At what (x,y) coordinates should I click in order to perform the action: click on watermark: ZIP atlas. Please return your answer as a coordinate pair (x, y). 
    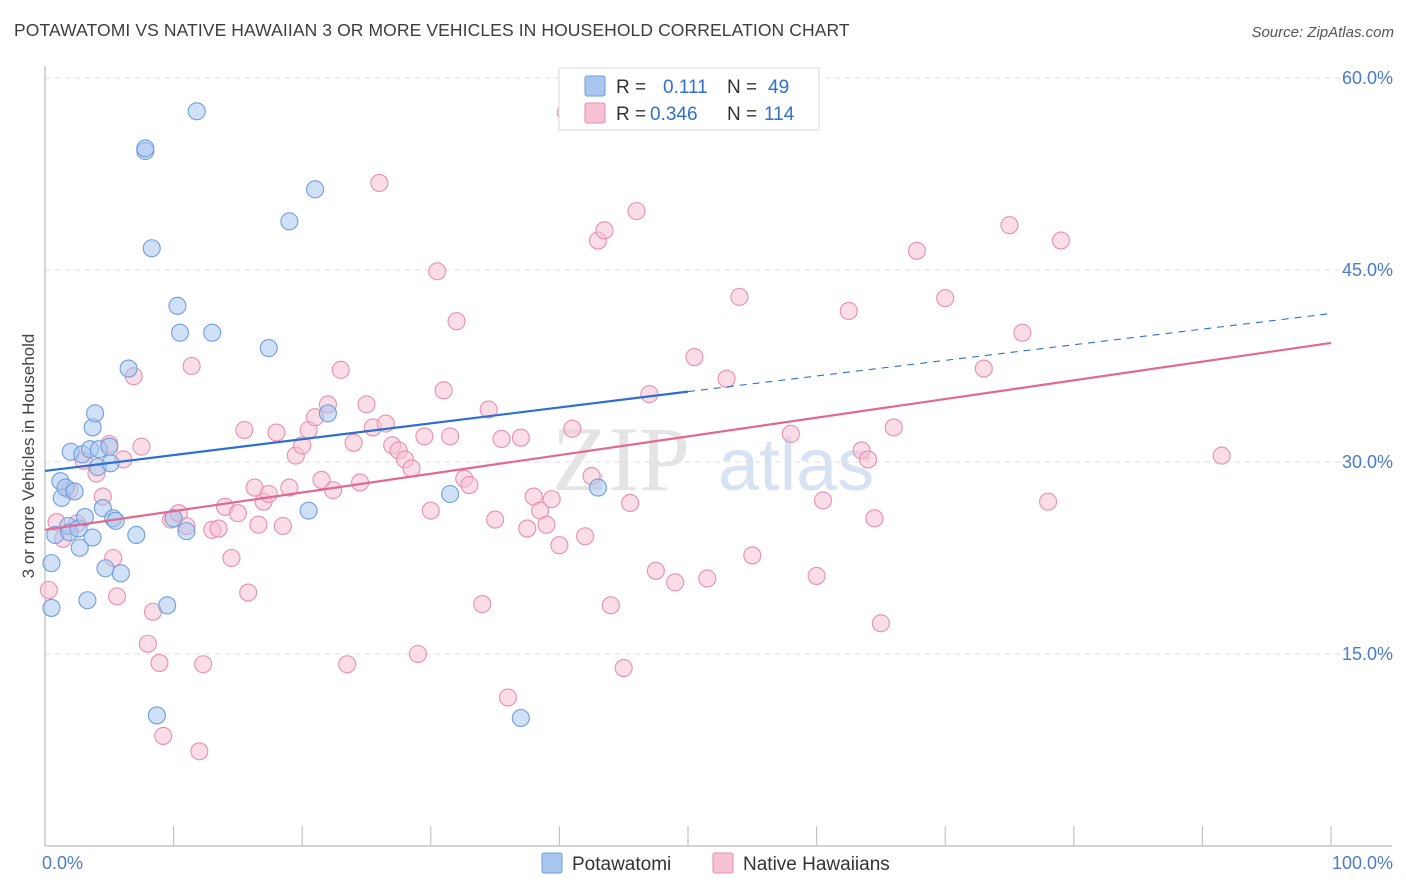
    Looking at the image, I should click on (713, 459).